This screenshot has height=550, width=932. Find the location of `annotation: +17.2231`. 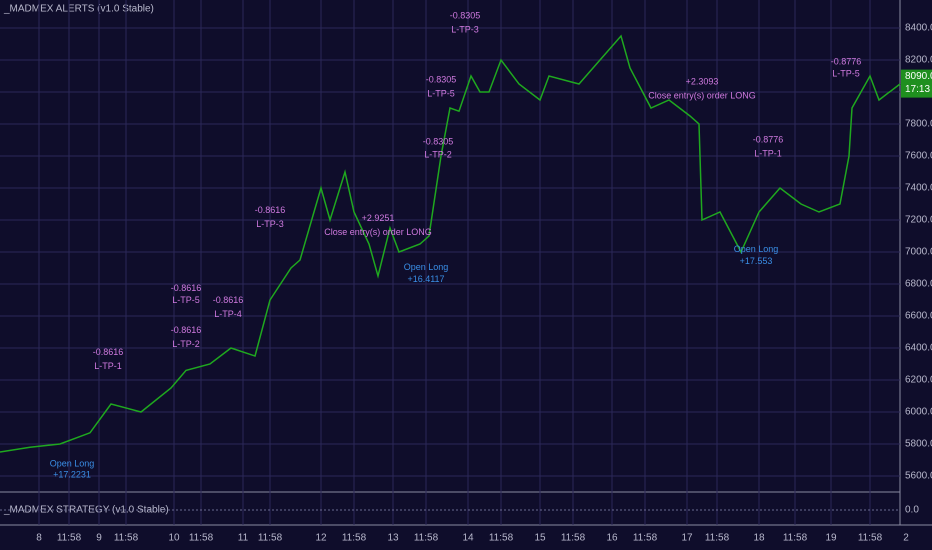

annotation: +17.2231 is located at coordinates (72, 474).